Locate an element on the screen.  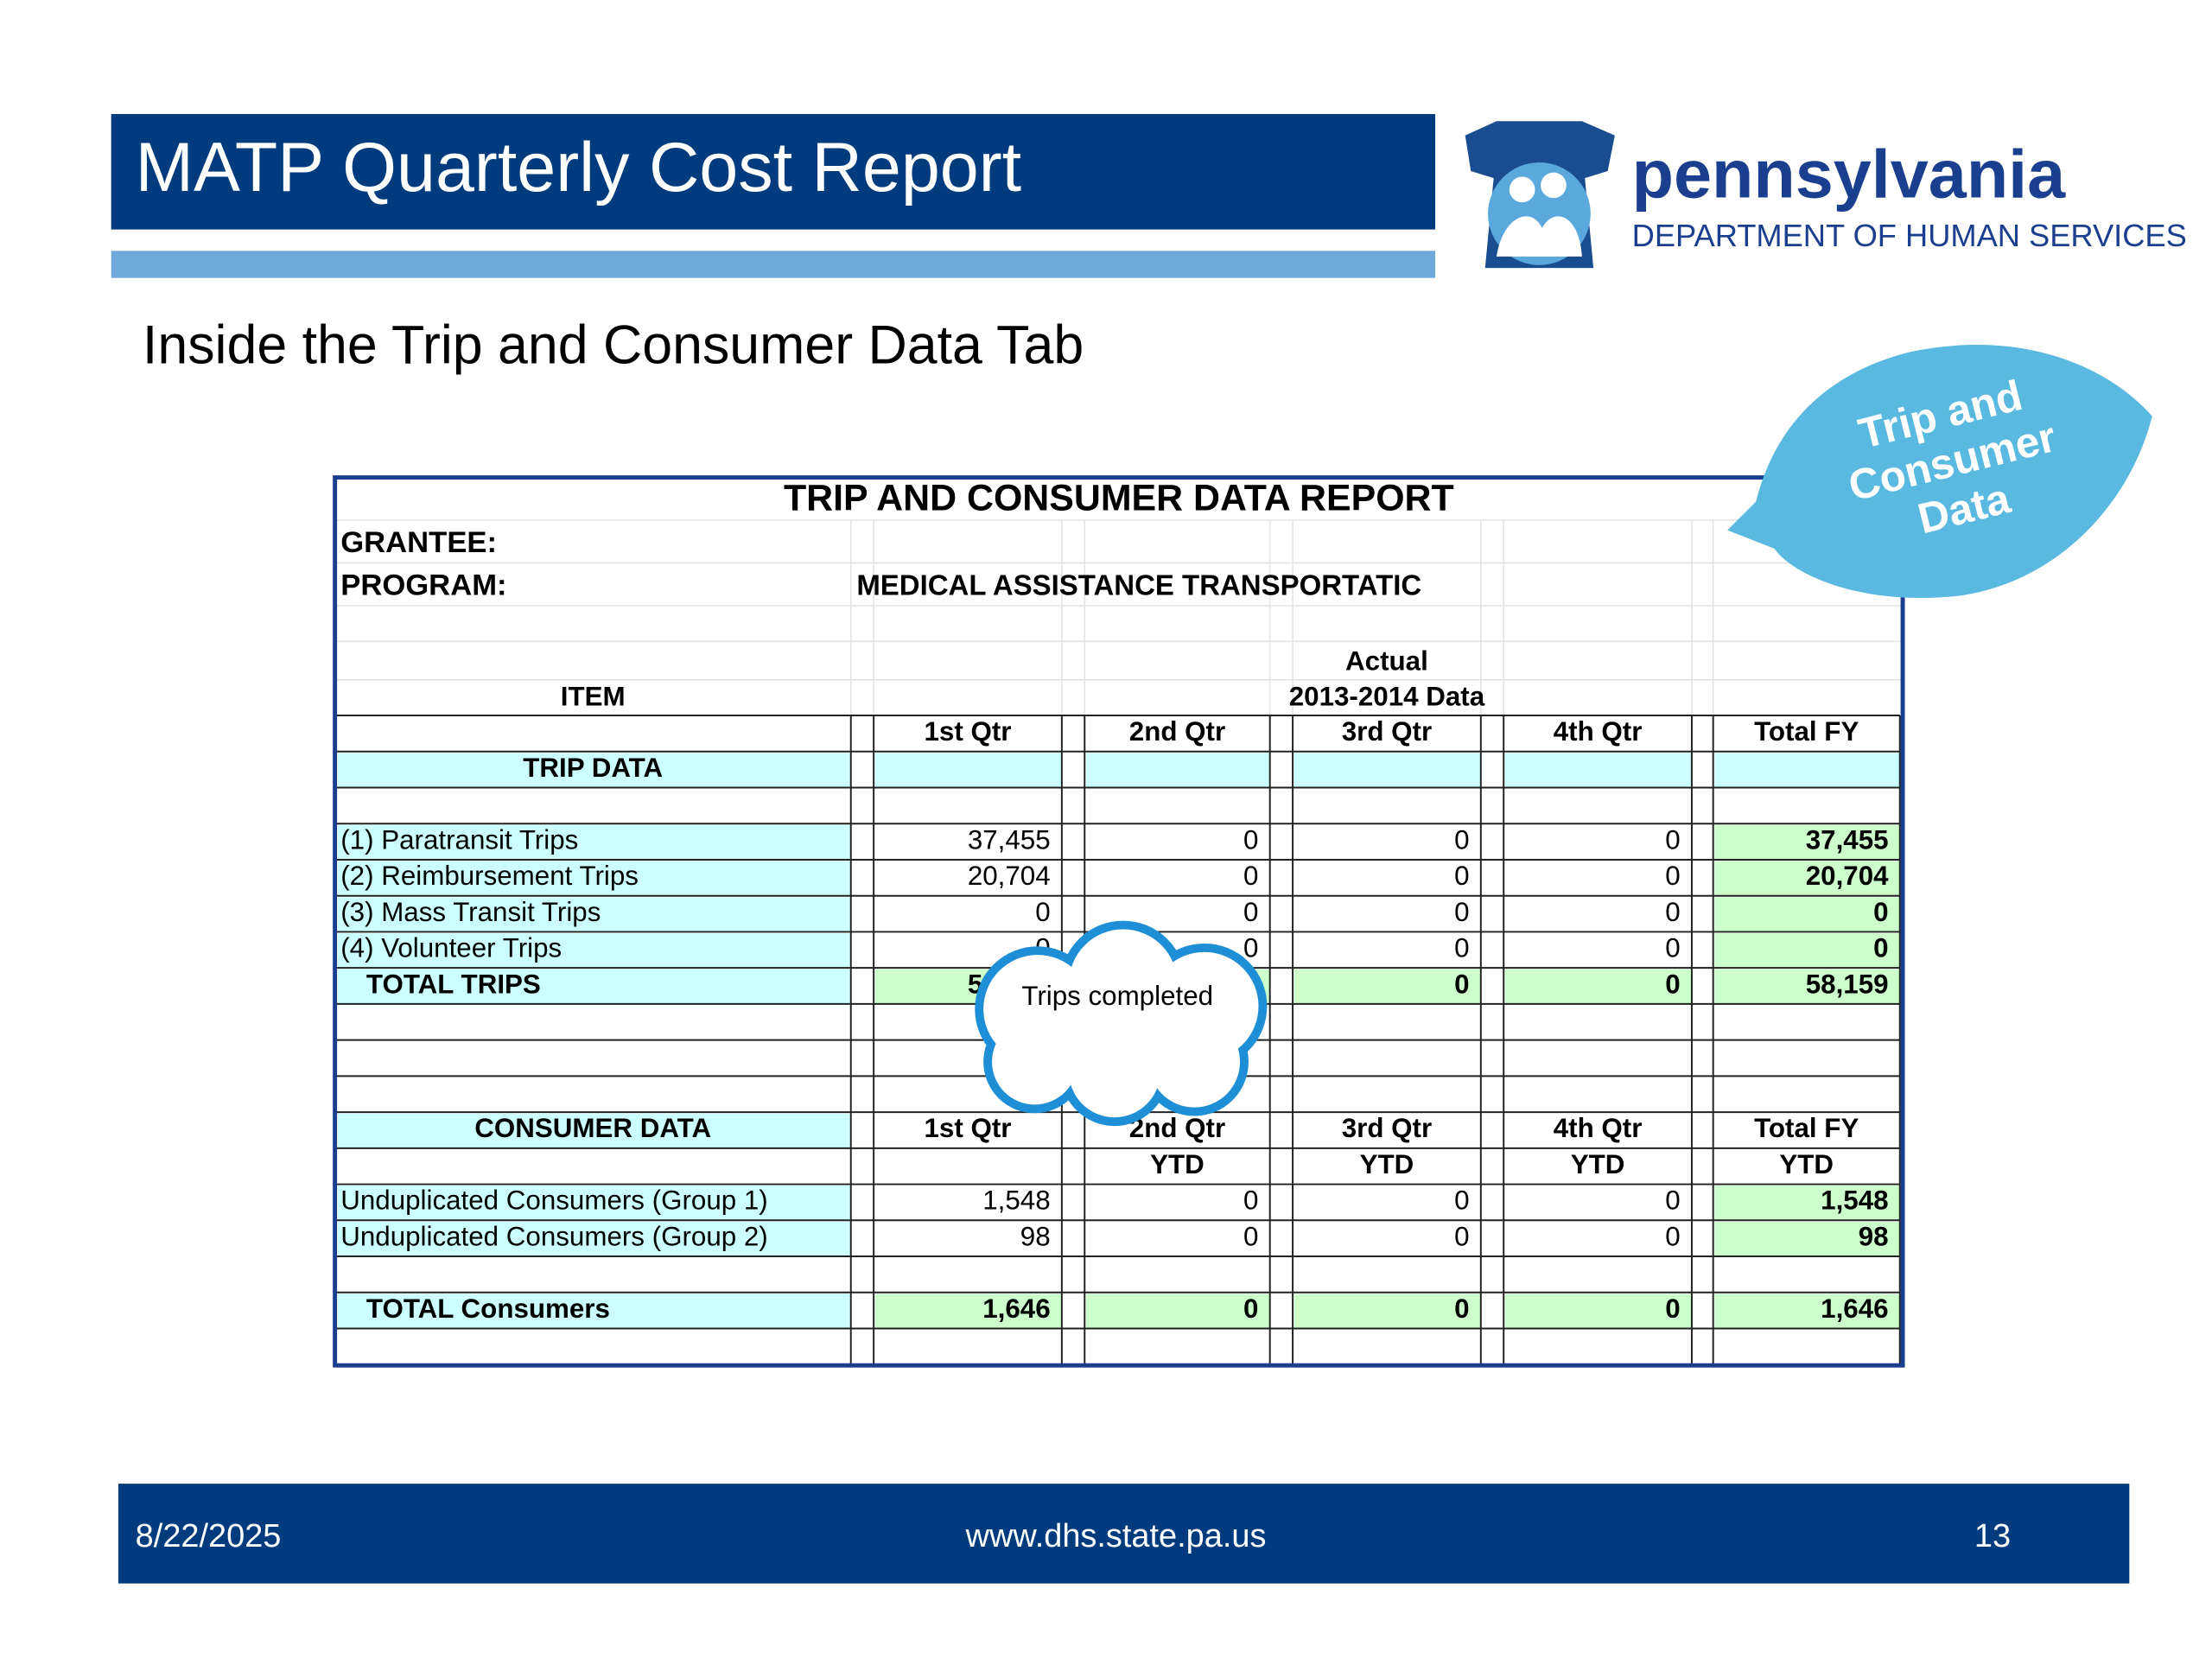
cell-text: PROGRAM: is located at coordinates (423, 585).